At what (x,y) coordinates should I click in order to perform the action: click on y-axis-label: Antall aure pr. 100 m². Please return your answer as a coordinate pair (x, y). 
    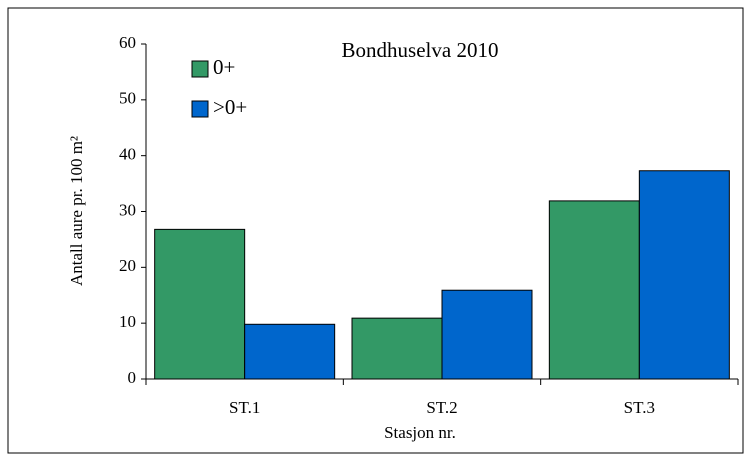
    Looking at the image, I should click on (76, 211).